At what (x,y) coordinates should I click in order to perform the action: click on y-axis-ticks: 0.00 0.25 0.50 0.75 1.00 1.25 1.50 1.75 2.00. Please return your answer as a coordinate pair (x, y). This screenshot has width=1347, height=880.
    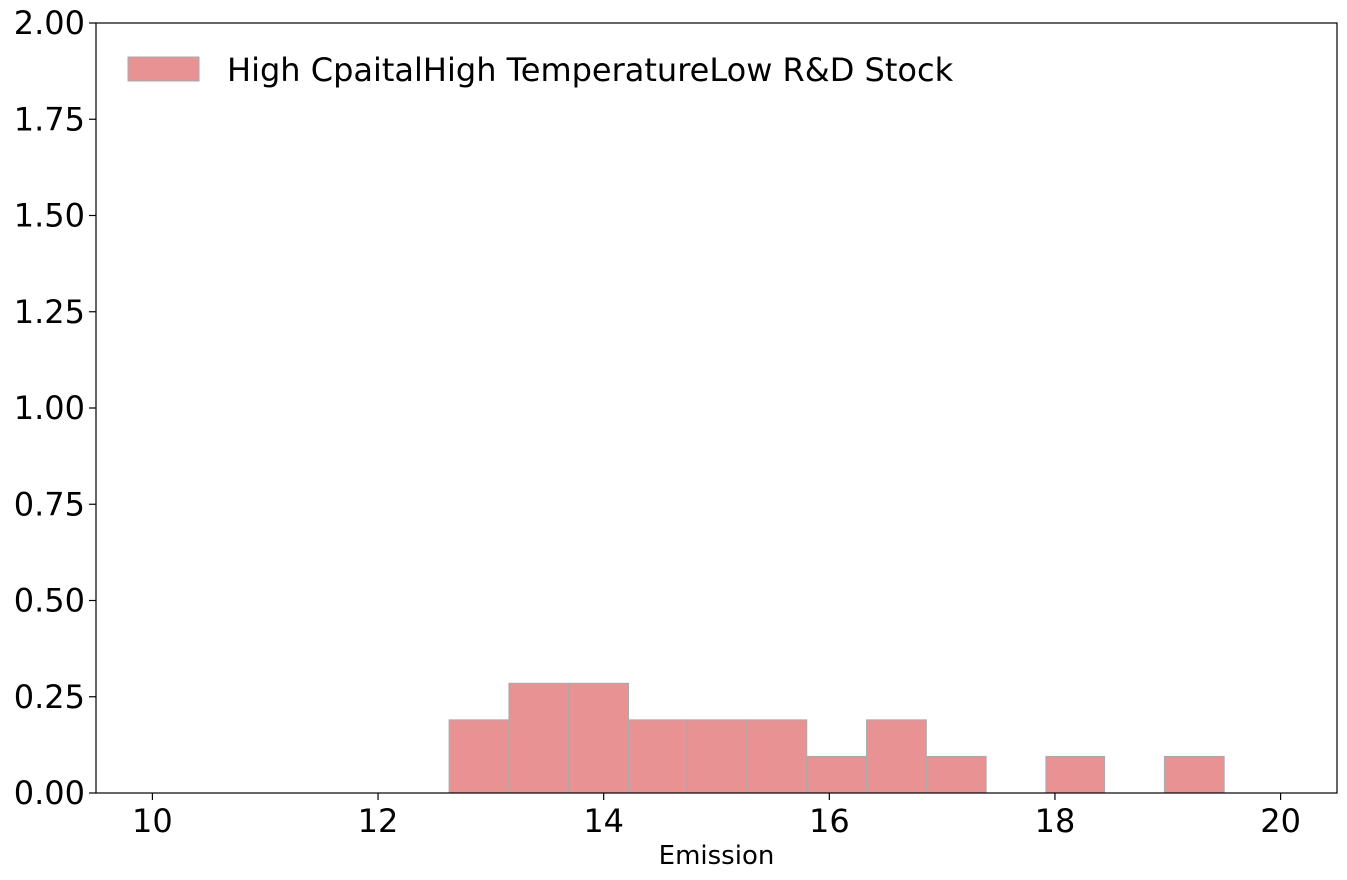
    Looking at the image, I should click on (55, 408).